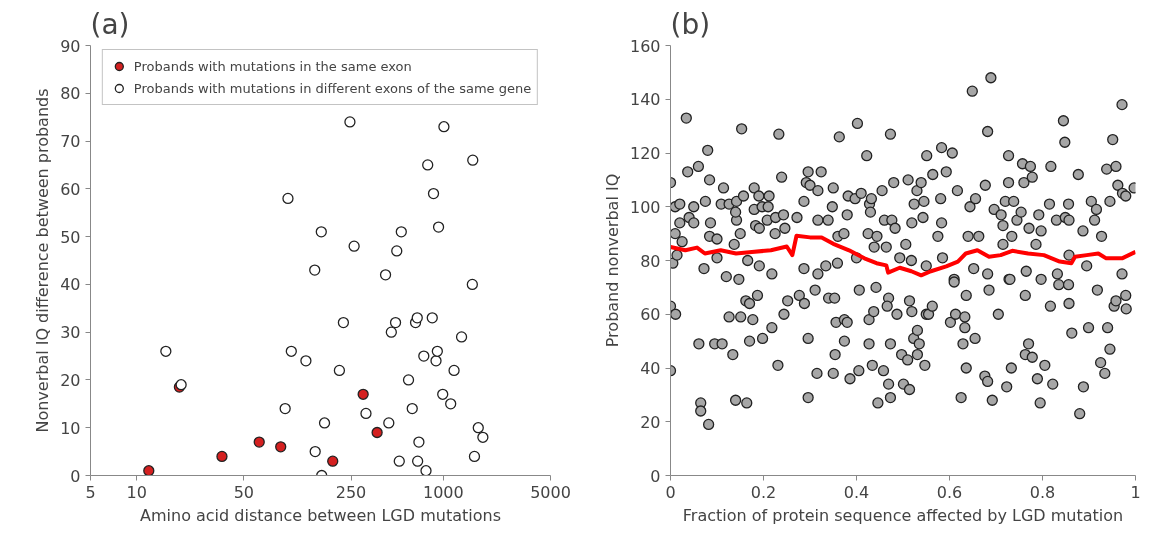 The width and height of the screenshot is (1168, 550). What do you see at coordinates (320, 515) in the screenshot?
I see `x-axis-title: Amino acid distance between LGD mutations` at bounding box center [320, 515].